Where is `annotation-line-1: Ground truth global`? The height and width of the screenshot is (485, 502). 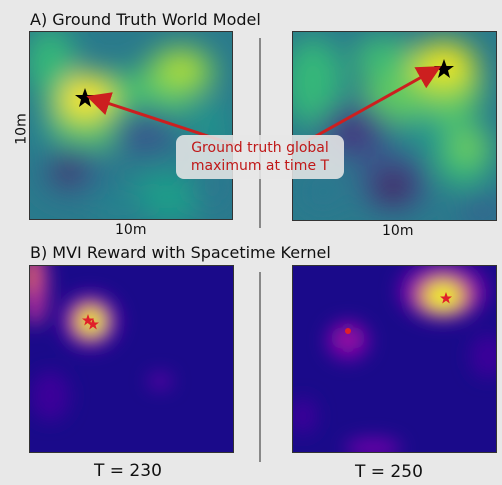
annotation-line-1: Ground truth global is located at coordinates (260, 148).